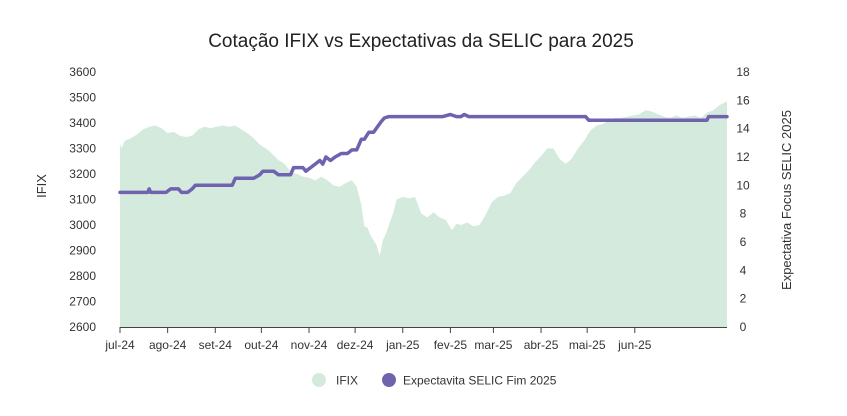  I want to click on x-tick-label: out-24, so click(261, 345).